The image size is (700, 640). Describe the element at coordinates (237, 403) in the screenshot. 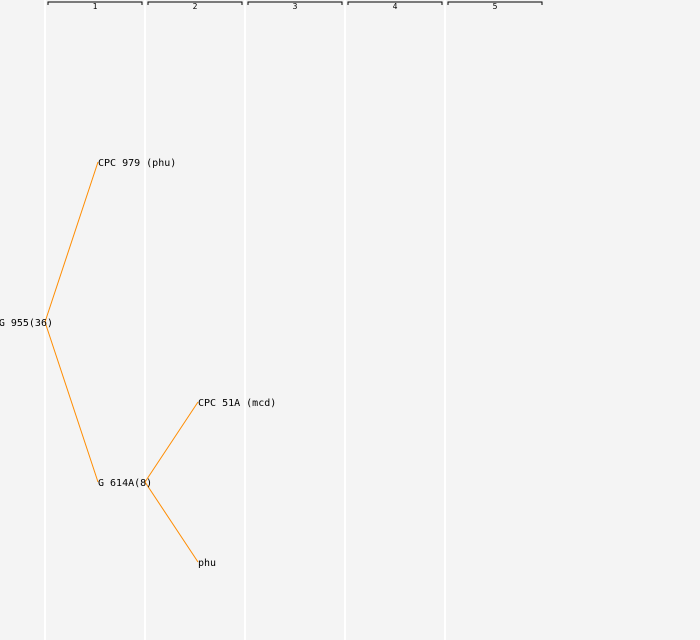

I see `node-label: CPC 51A (mcd)` at that location.